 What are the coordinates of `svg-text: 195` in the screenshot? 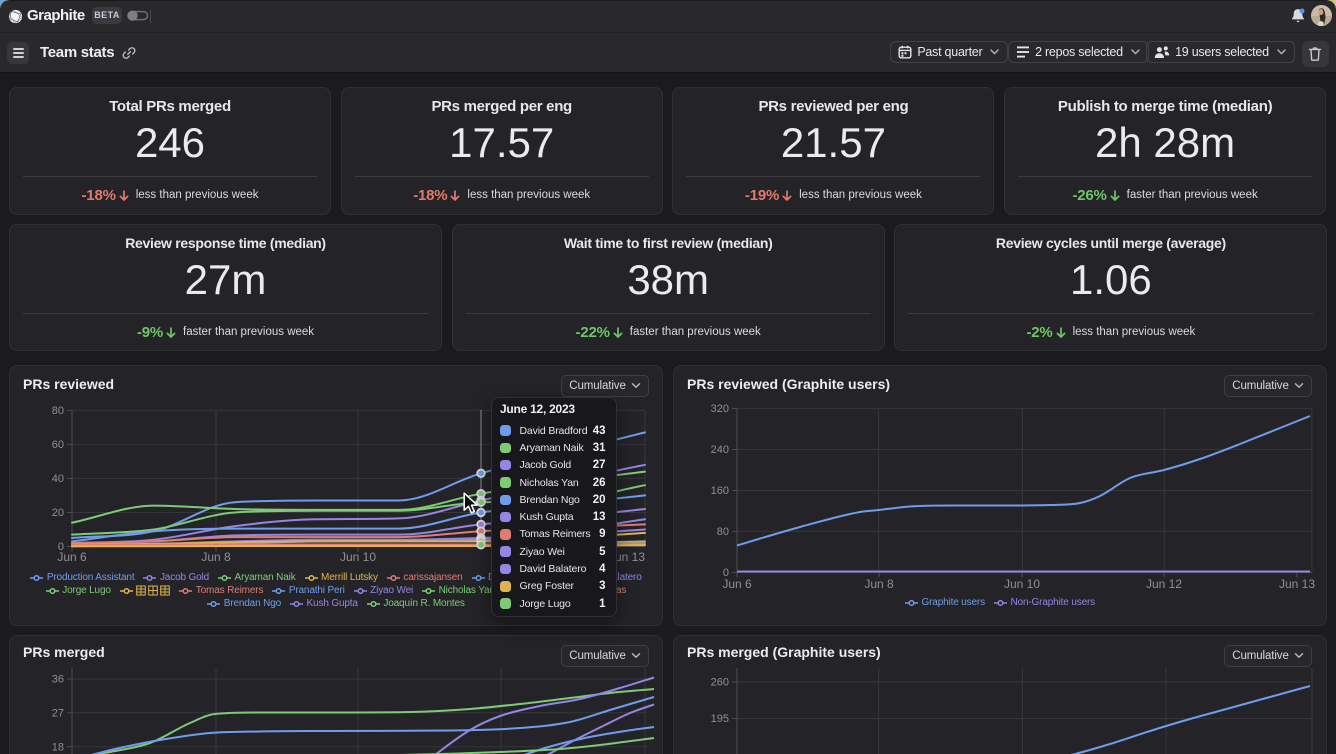 It's located at (720, 719).